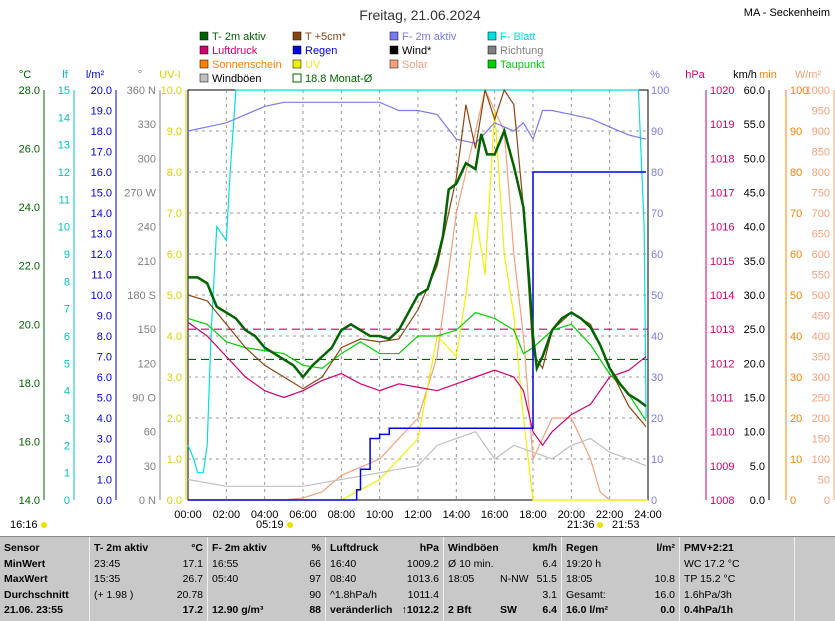 The width and height of the screenshot is (835, 621). What do you see at coordinates (44, 610) in the screenshot?
I see `stat-row: 21.06. 23:55` at bounding box center [44, 610].